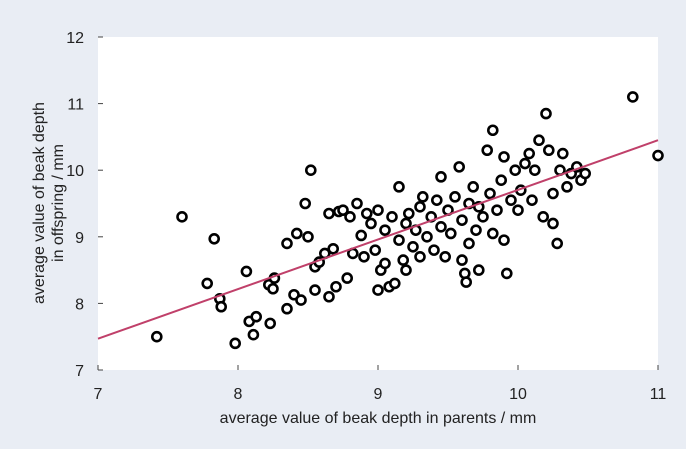 The height and width of the screenshot is (449, 686). Describe the element at coordinates (39, 203) in the screenshot. I see `y-axis-title-line-1: average value of beak depth` at that location.